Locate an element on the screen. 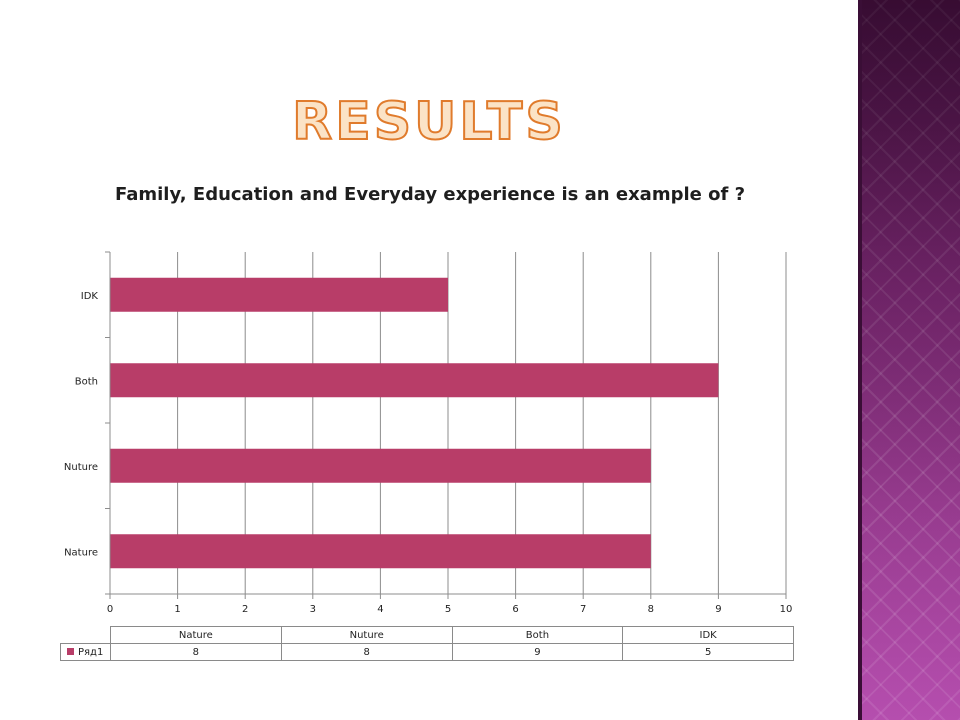 Image resolution: width=960 pixels, height=720 pixels. table-header-cell: IDK is located at coordinates (708, 635).